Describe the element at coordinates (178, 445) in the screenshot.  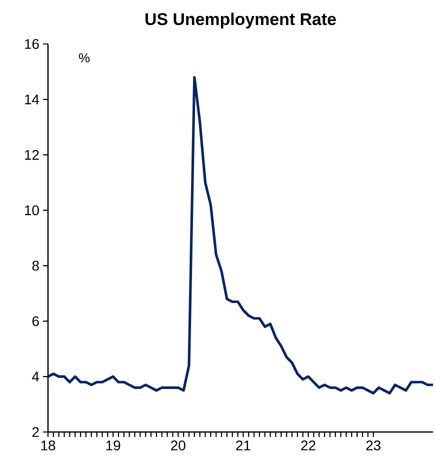
I see `x-tick-label: 20` at that location.